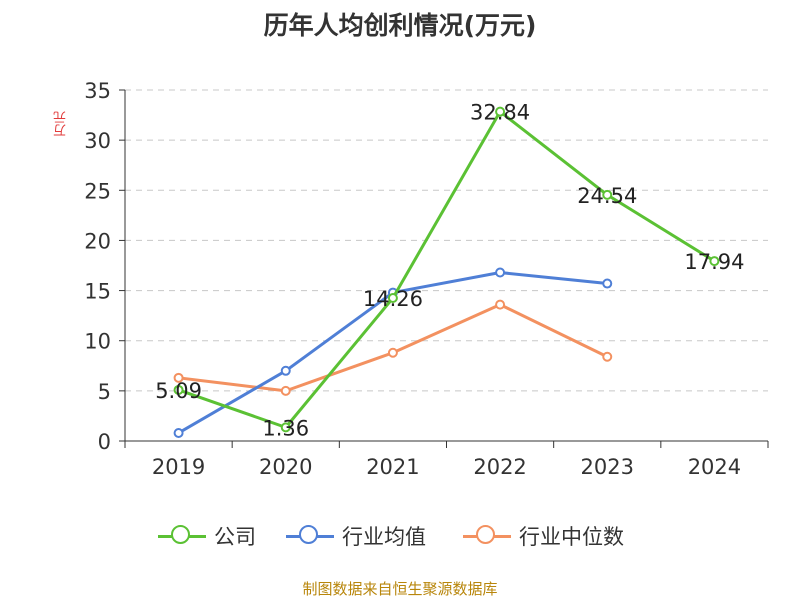 This screenshot has width=800, height=600. Describe the element at coordinates (104, 392) in the screenshot. I see `y-tick-label: 5` at that location.